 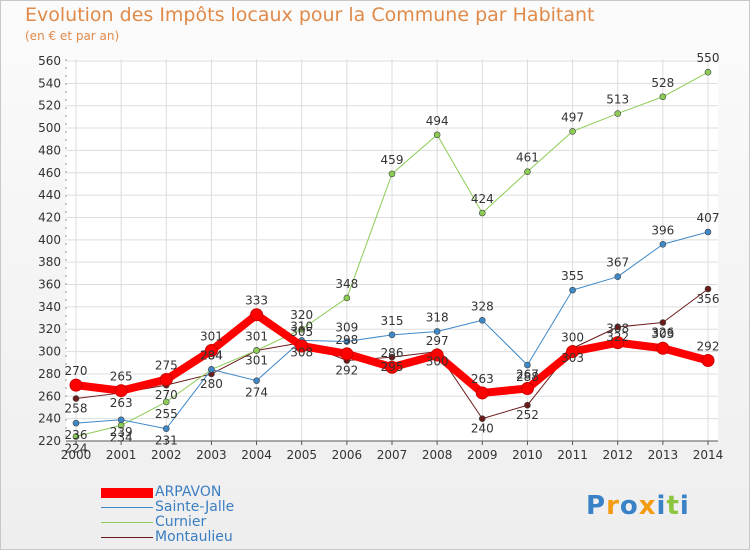 I want to click on data-label-curnier-2005: 320, so click(x=301, y=315).